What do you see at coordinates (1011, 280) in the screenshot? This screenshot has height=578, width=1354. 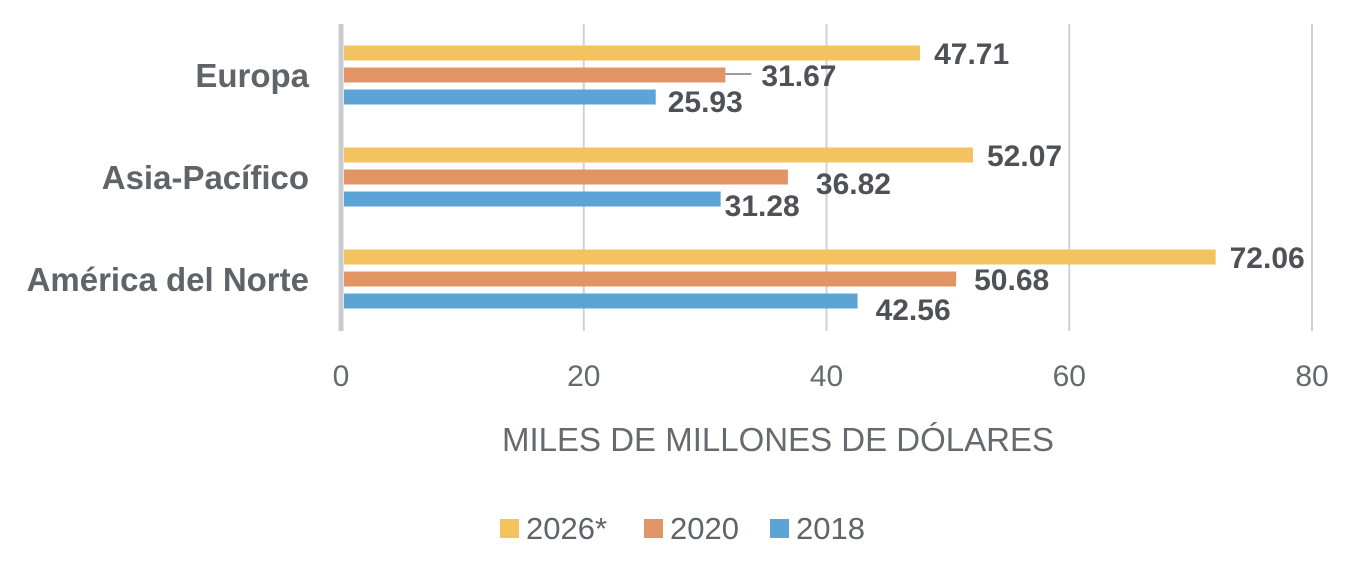 I see `data-label-america-del-norte-2020: 50.68` at bounding box center [1011, 280].